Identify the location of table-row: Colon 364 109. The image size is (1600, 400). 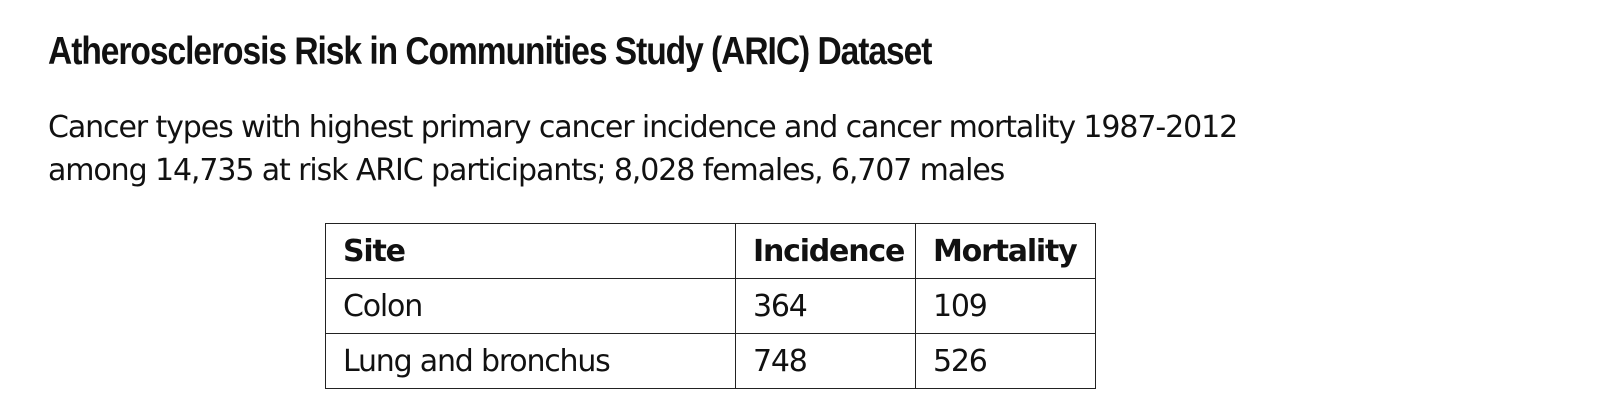
(710, 306).